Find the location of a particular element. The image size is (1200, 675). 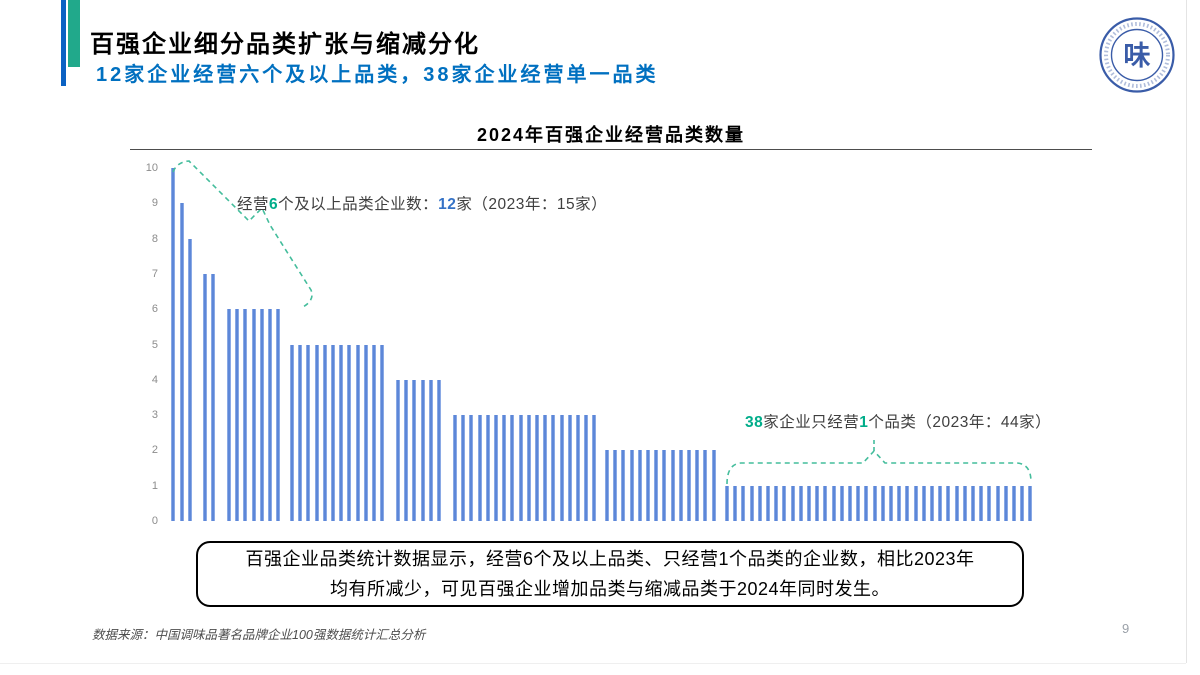

callout-text-segment: 个品类（2023年：44家） is located at coordinates (960, 422).